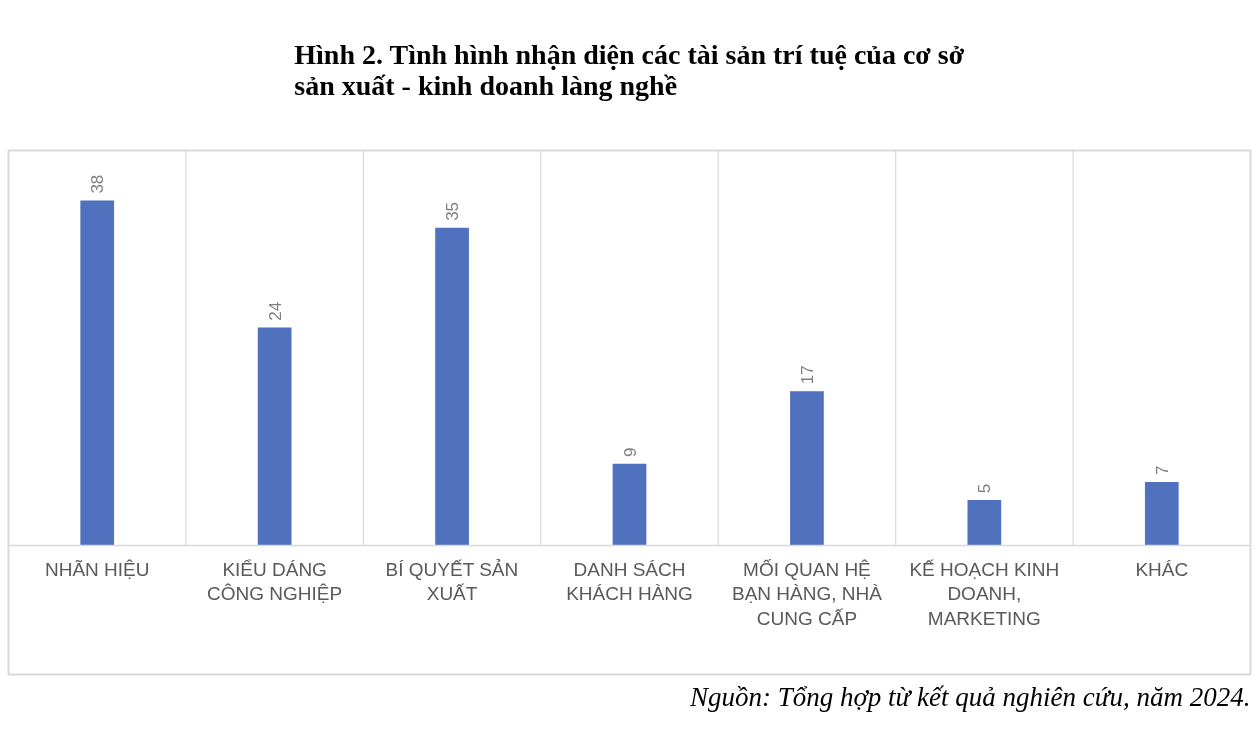 The image size is (1258, 734). I want to click on data-label: 7, so click(1162, 470).